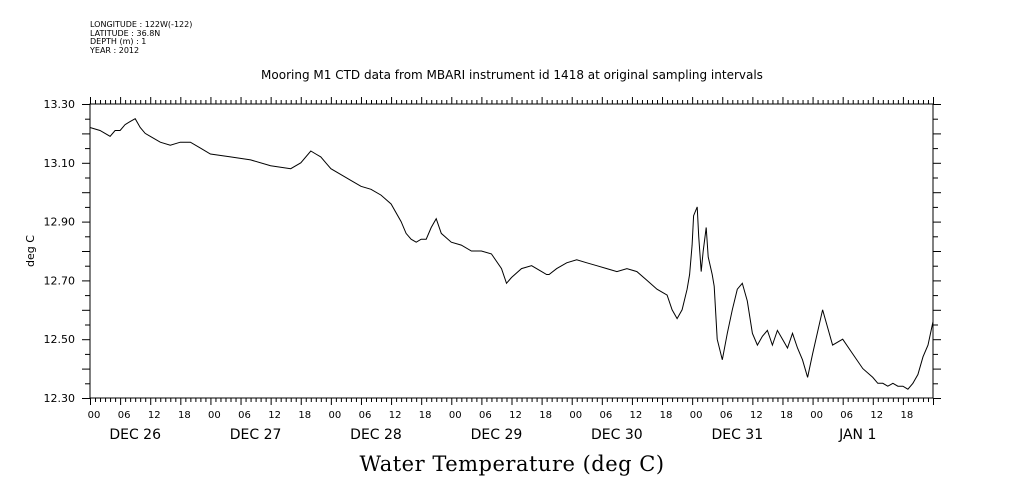 This screenshot has width=1009, height=504. What do you see at coordinates (60, 251) in the screenshot?
I see `y-tick-labels: 12.30 12.50 12.70 12.90 13.10 13.30` at bounding box center [60, 251].